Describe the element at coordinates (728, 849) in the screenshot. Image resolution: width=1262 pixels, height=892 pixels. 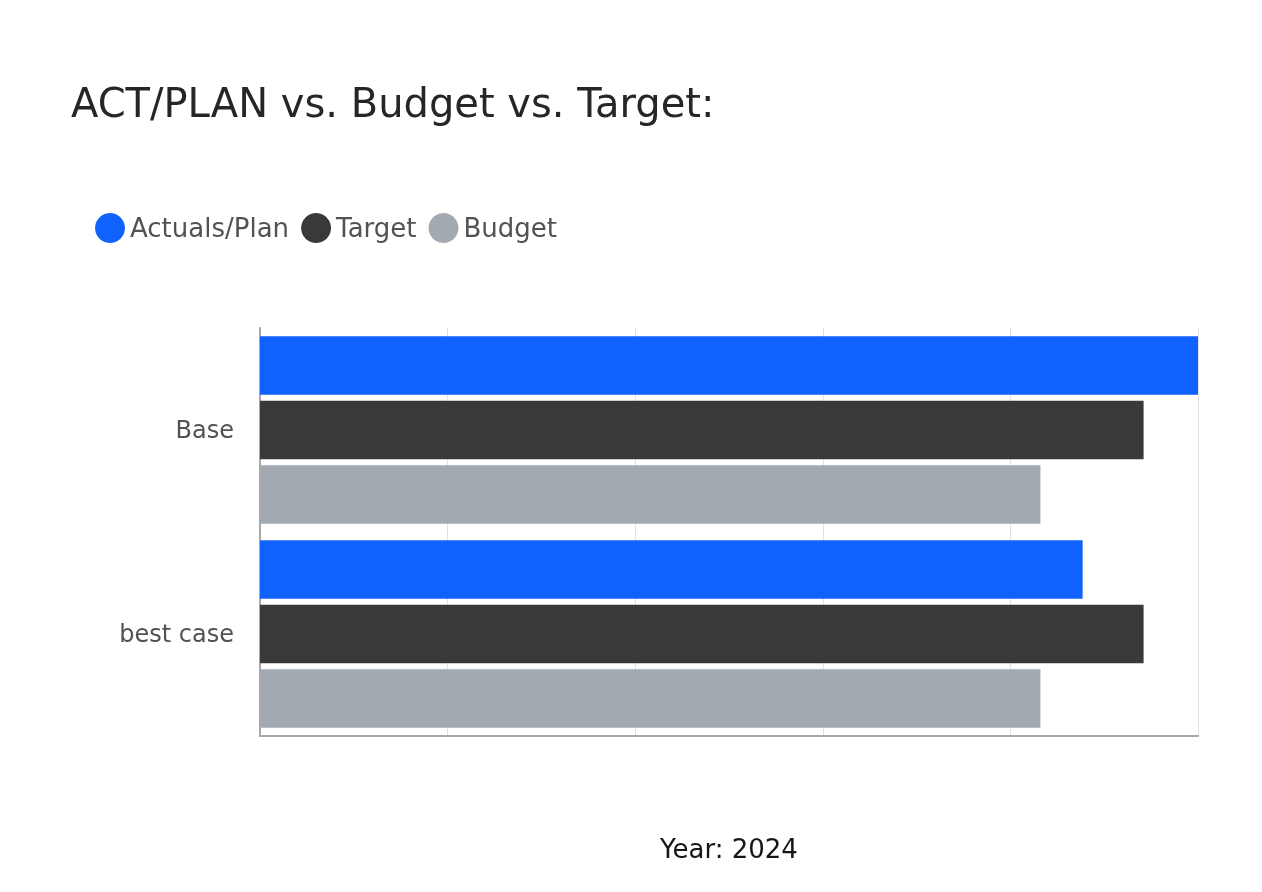
I see `x-axis-title: Year: 2024` at that location.